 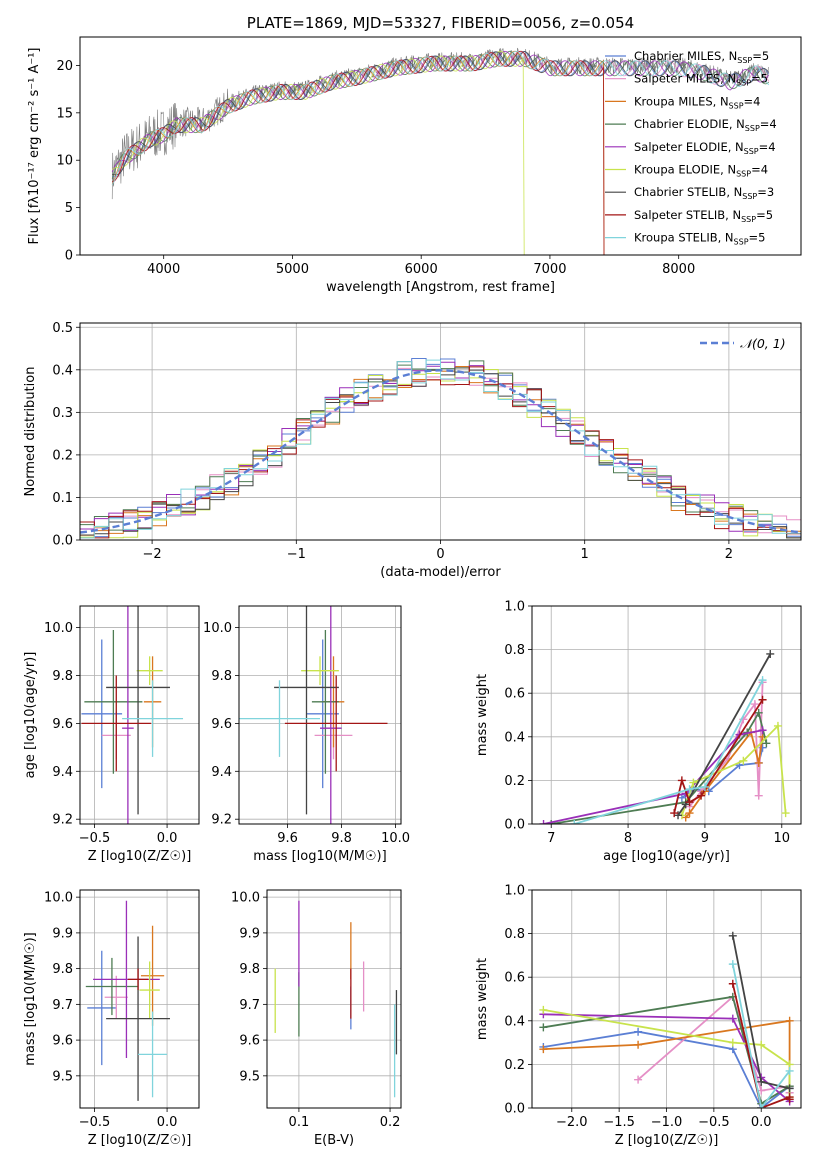 What do you see at coordinates (549, 269) in the screenshot?
I see `x-tick-label: 7000` at bounding box center [549, 269].